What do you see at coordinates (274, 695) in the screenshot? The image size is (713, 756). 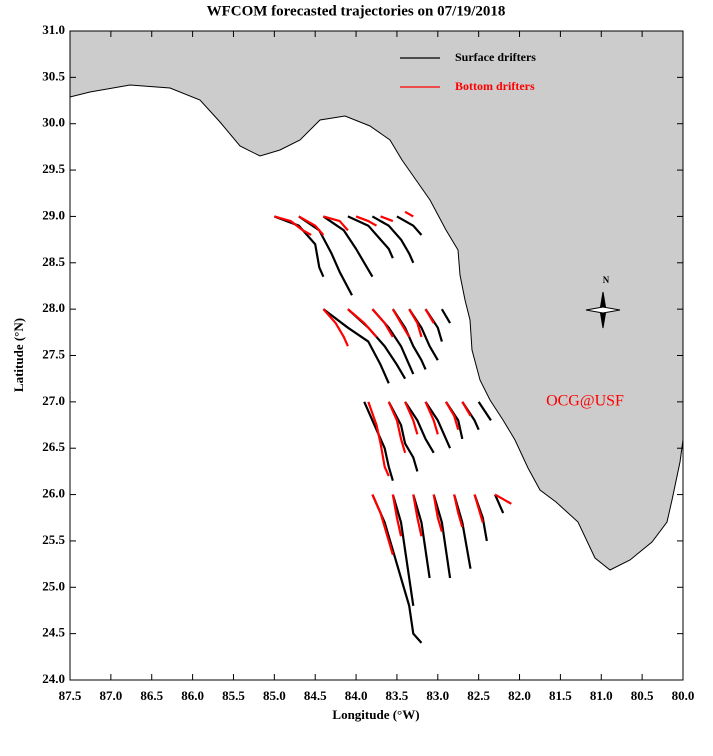 I see `x-tick-label: 85.0` at bounding box center [274, 695].